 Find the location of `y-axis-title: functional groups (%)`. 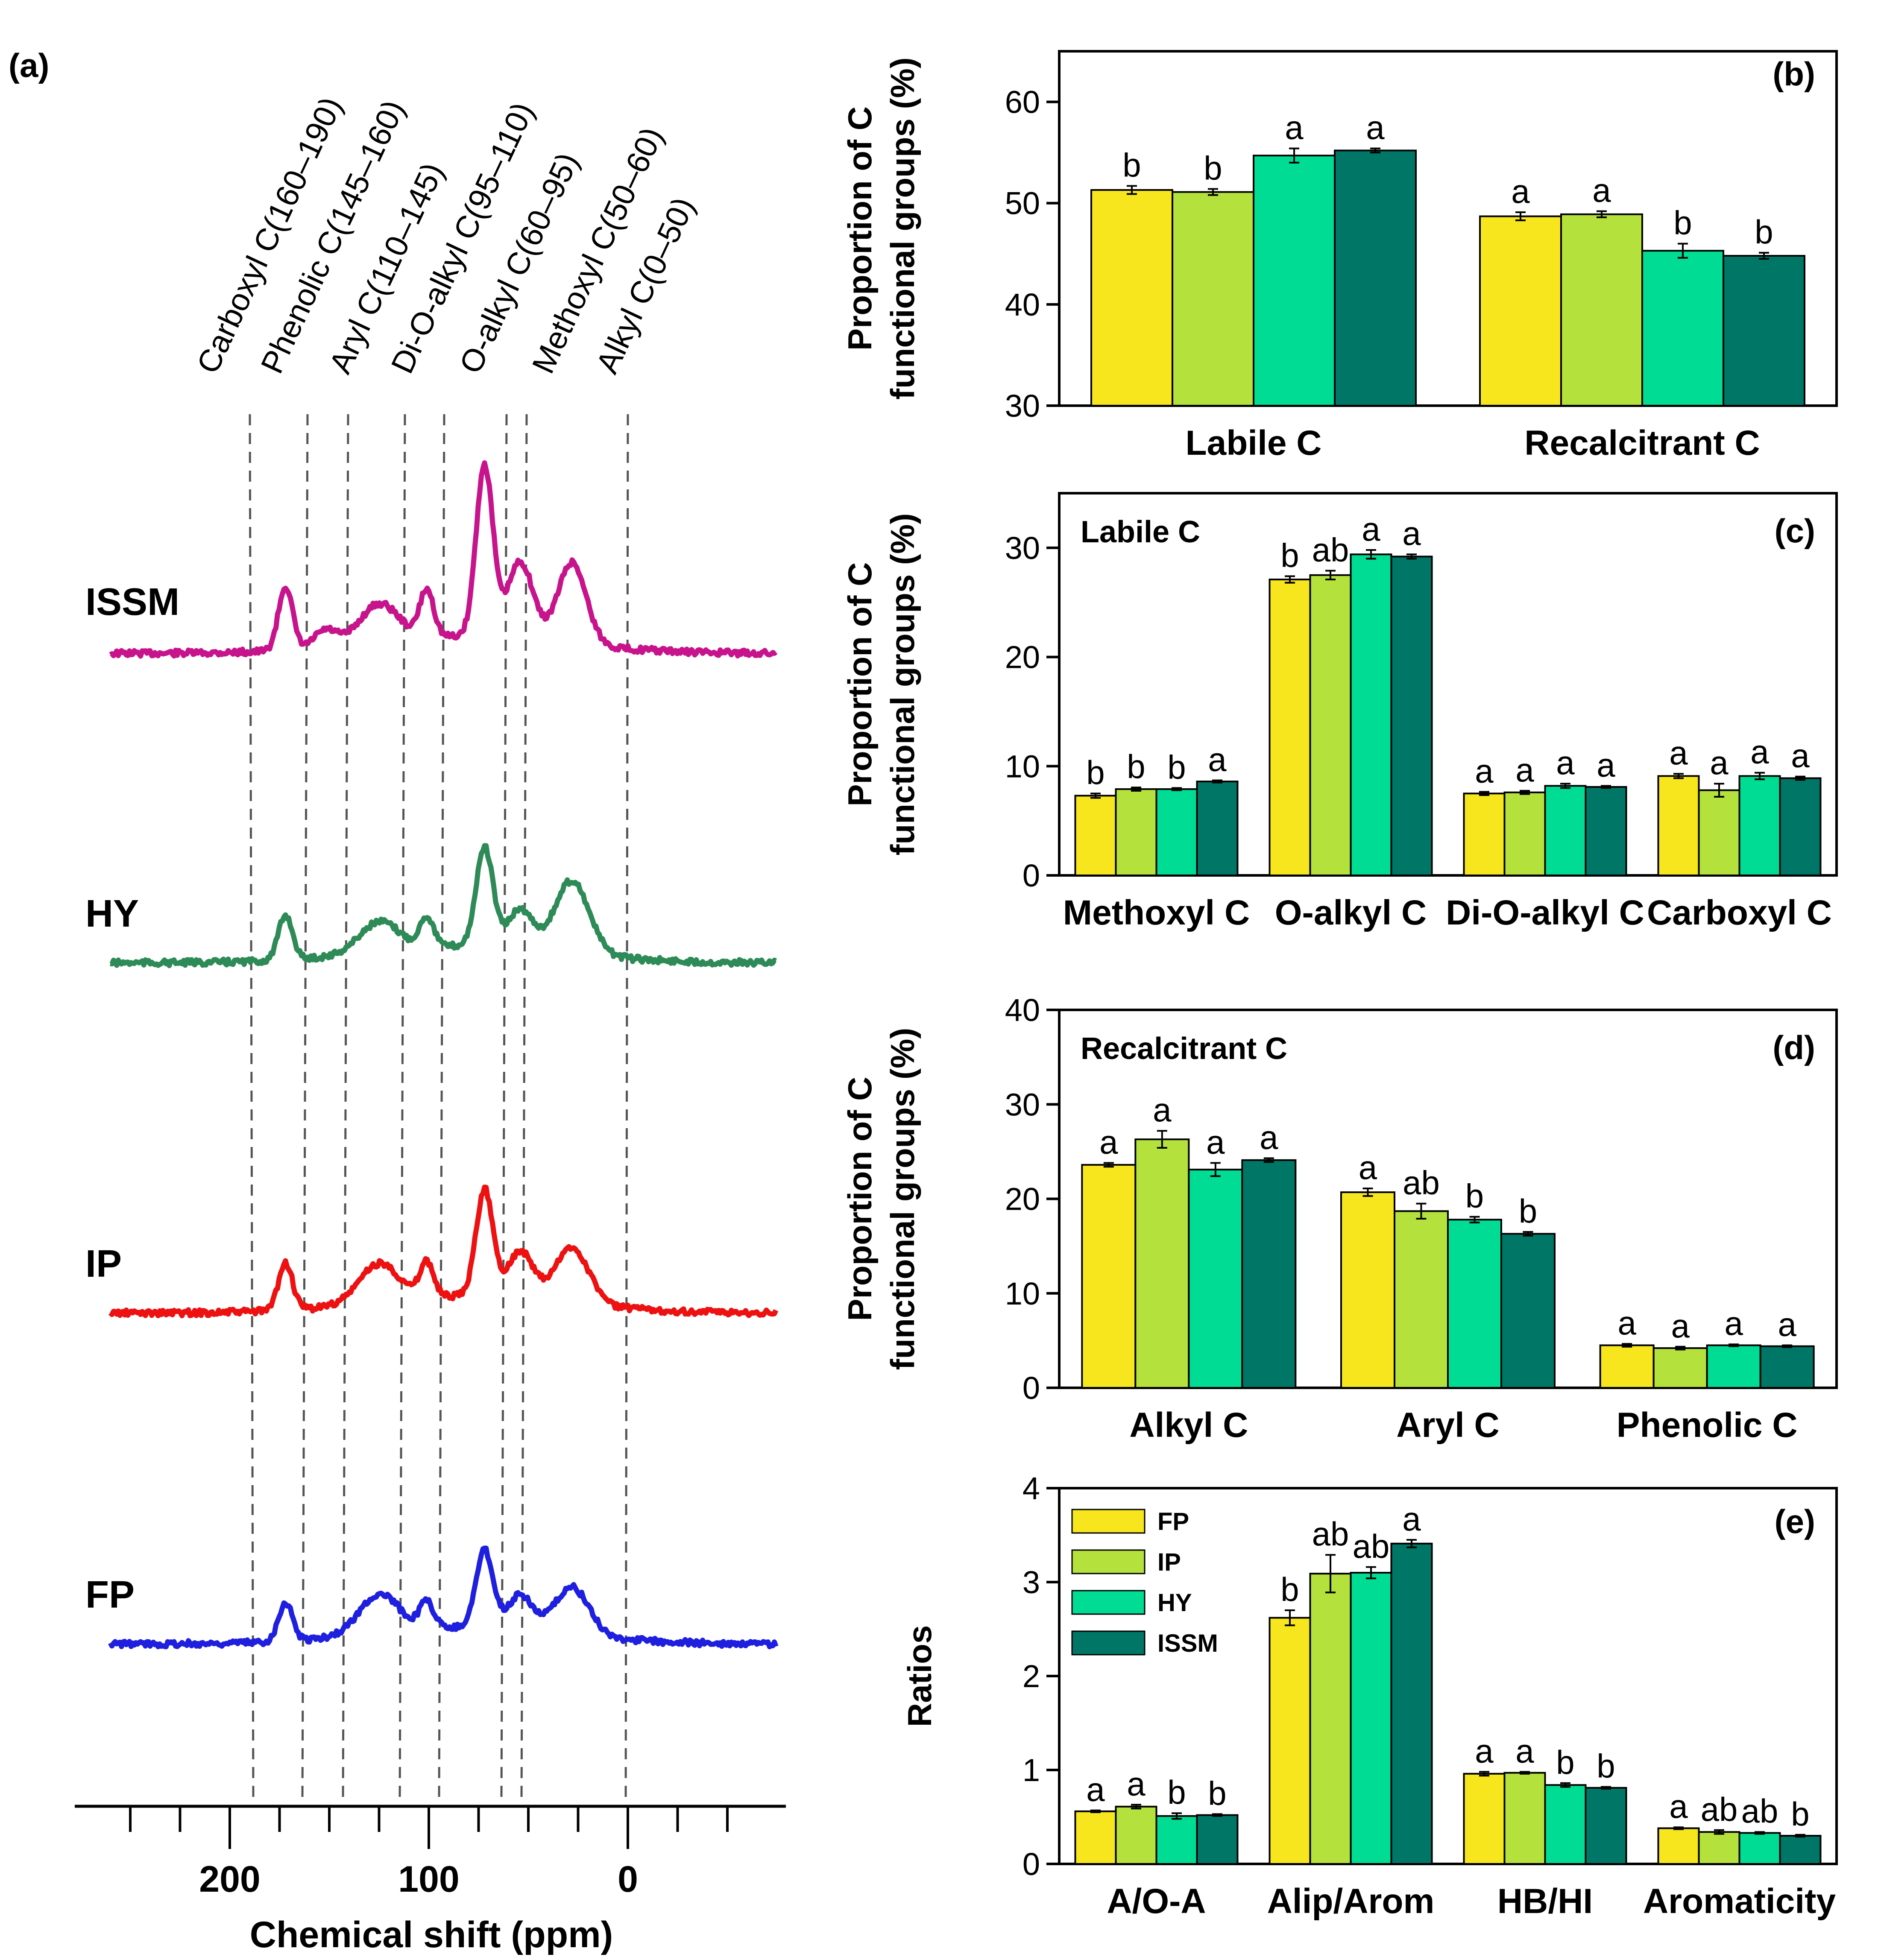

y-axis-title: functional groups (%) is located at coordinates (903, 685).